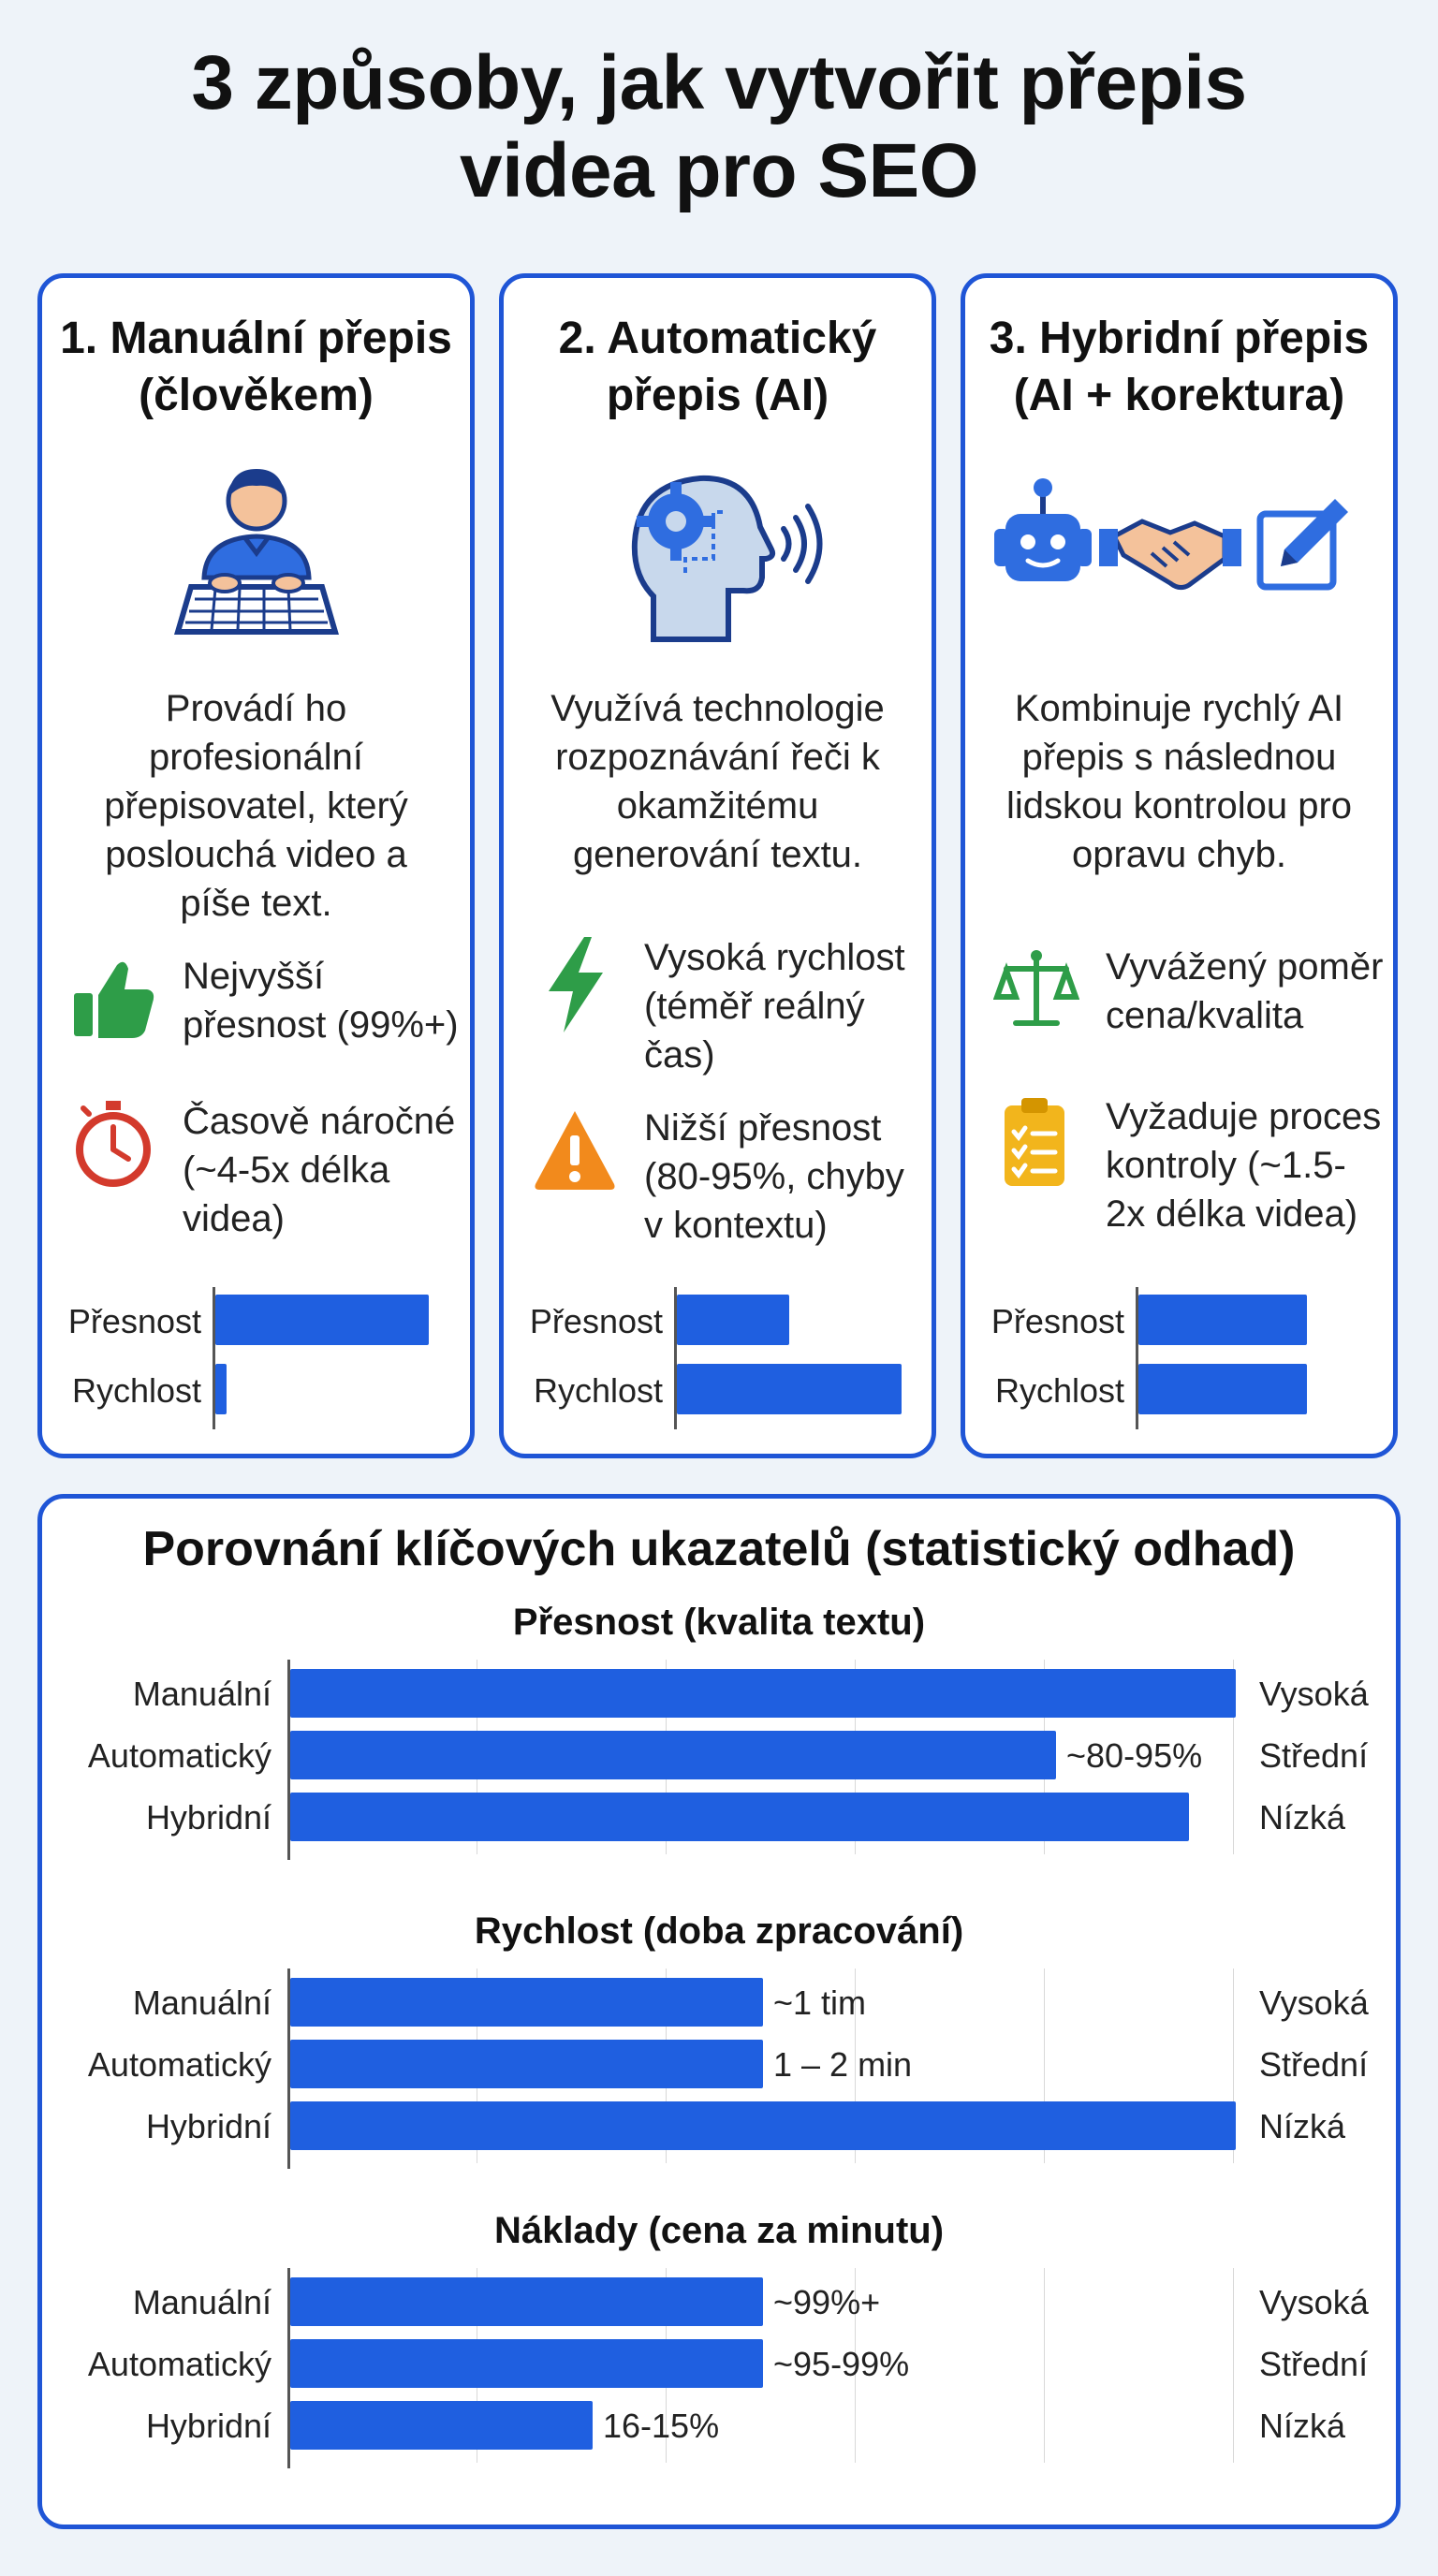 The height and width of the screenshot is (2576, 1438). Describe the element at coordinates (1302, 2426) in the screenshot. I see `level-label: Nízká` at that location.